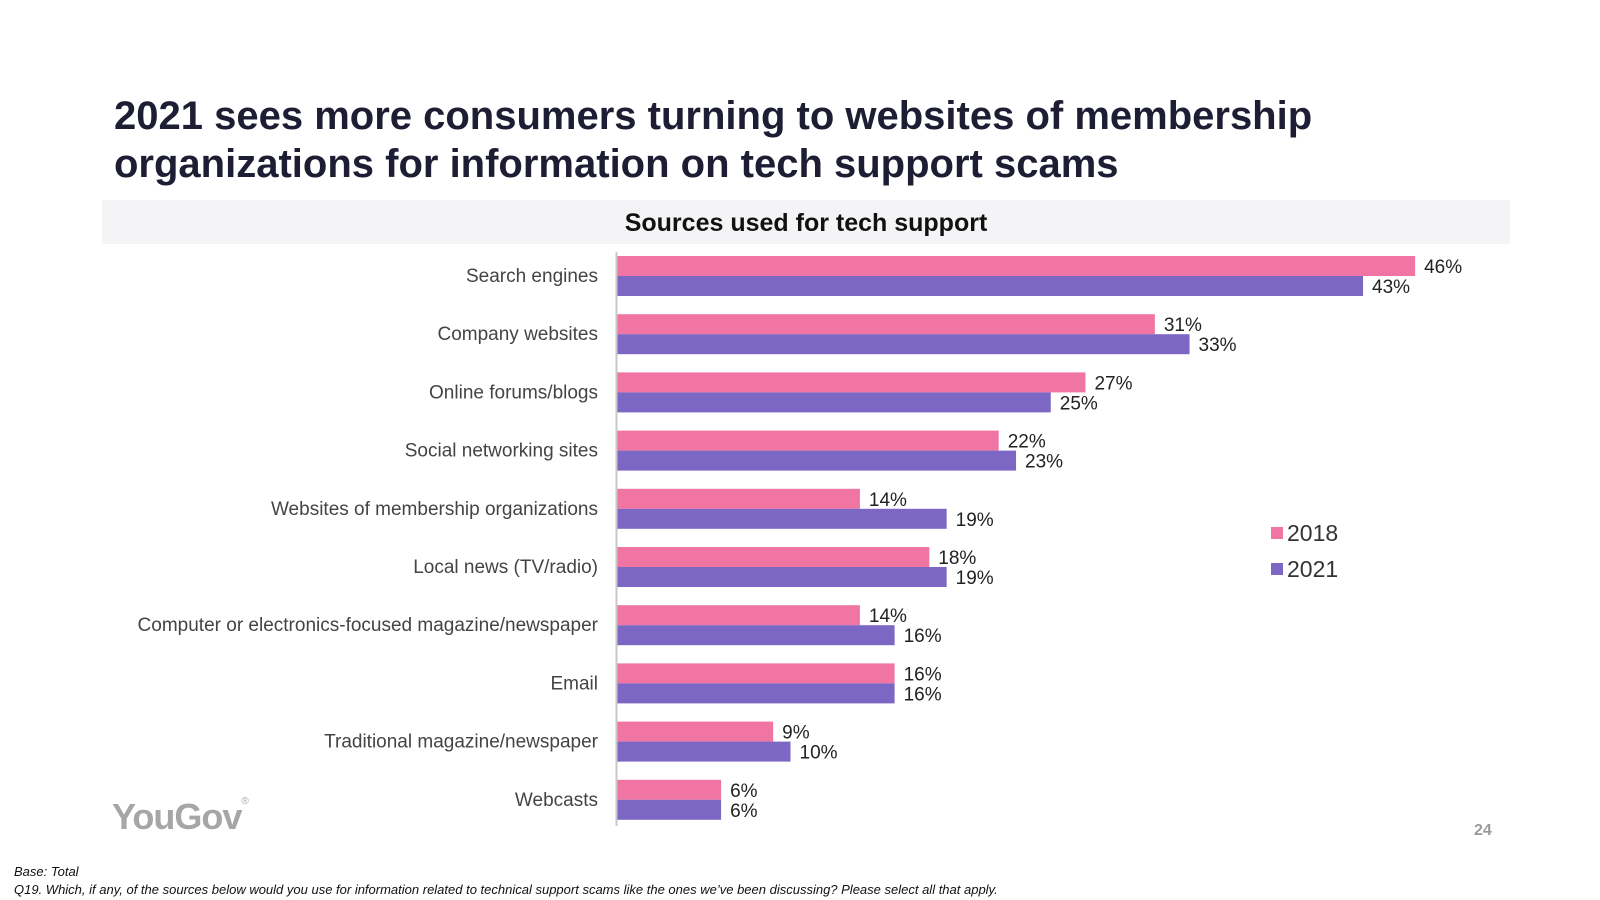 The image size is (1600, 900). What do you see at coordinates (819, 753) in the screenshot?
I see `value-label-2021-traditional-magazine-newspaper: 10%` at bounding box center [819, 753].